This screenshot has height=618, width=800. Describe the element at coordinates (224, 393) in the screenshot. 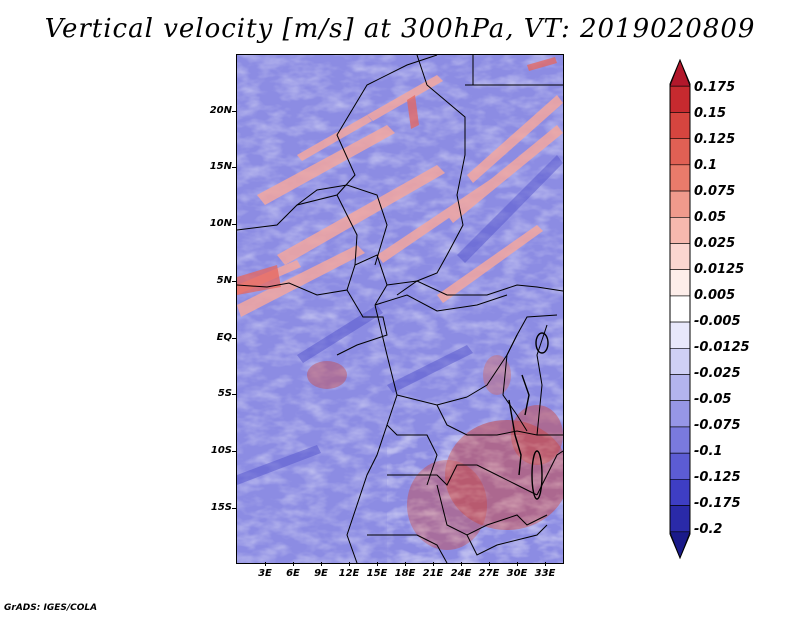

I see `lat-label-5s: 5S` at that location.